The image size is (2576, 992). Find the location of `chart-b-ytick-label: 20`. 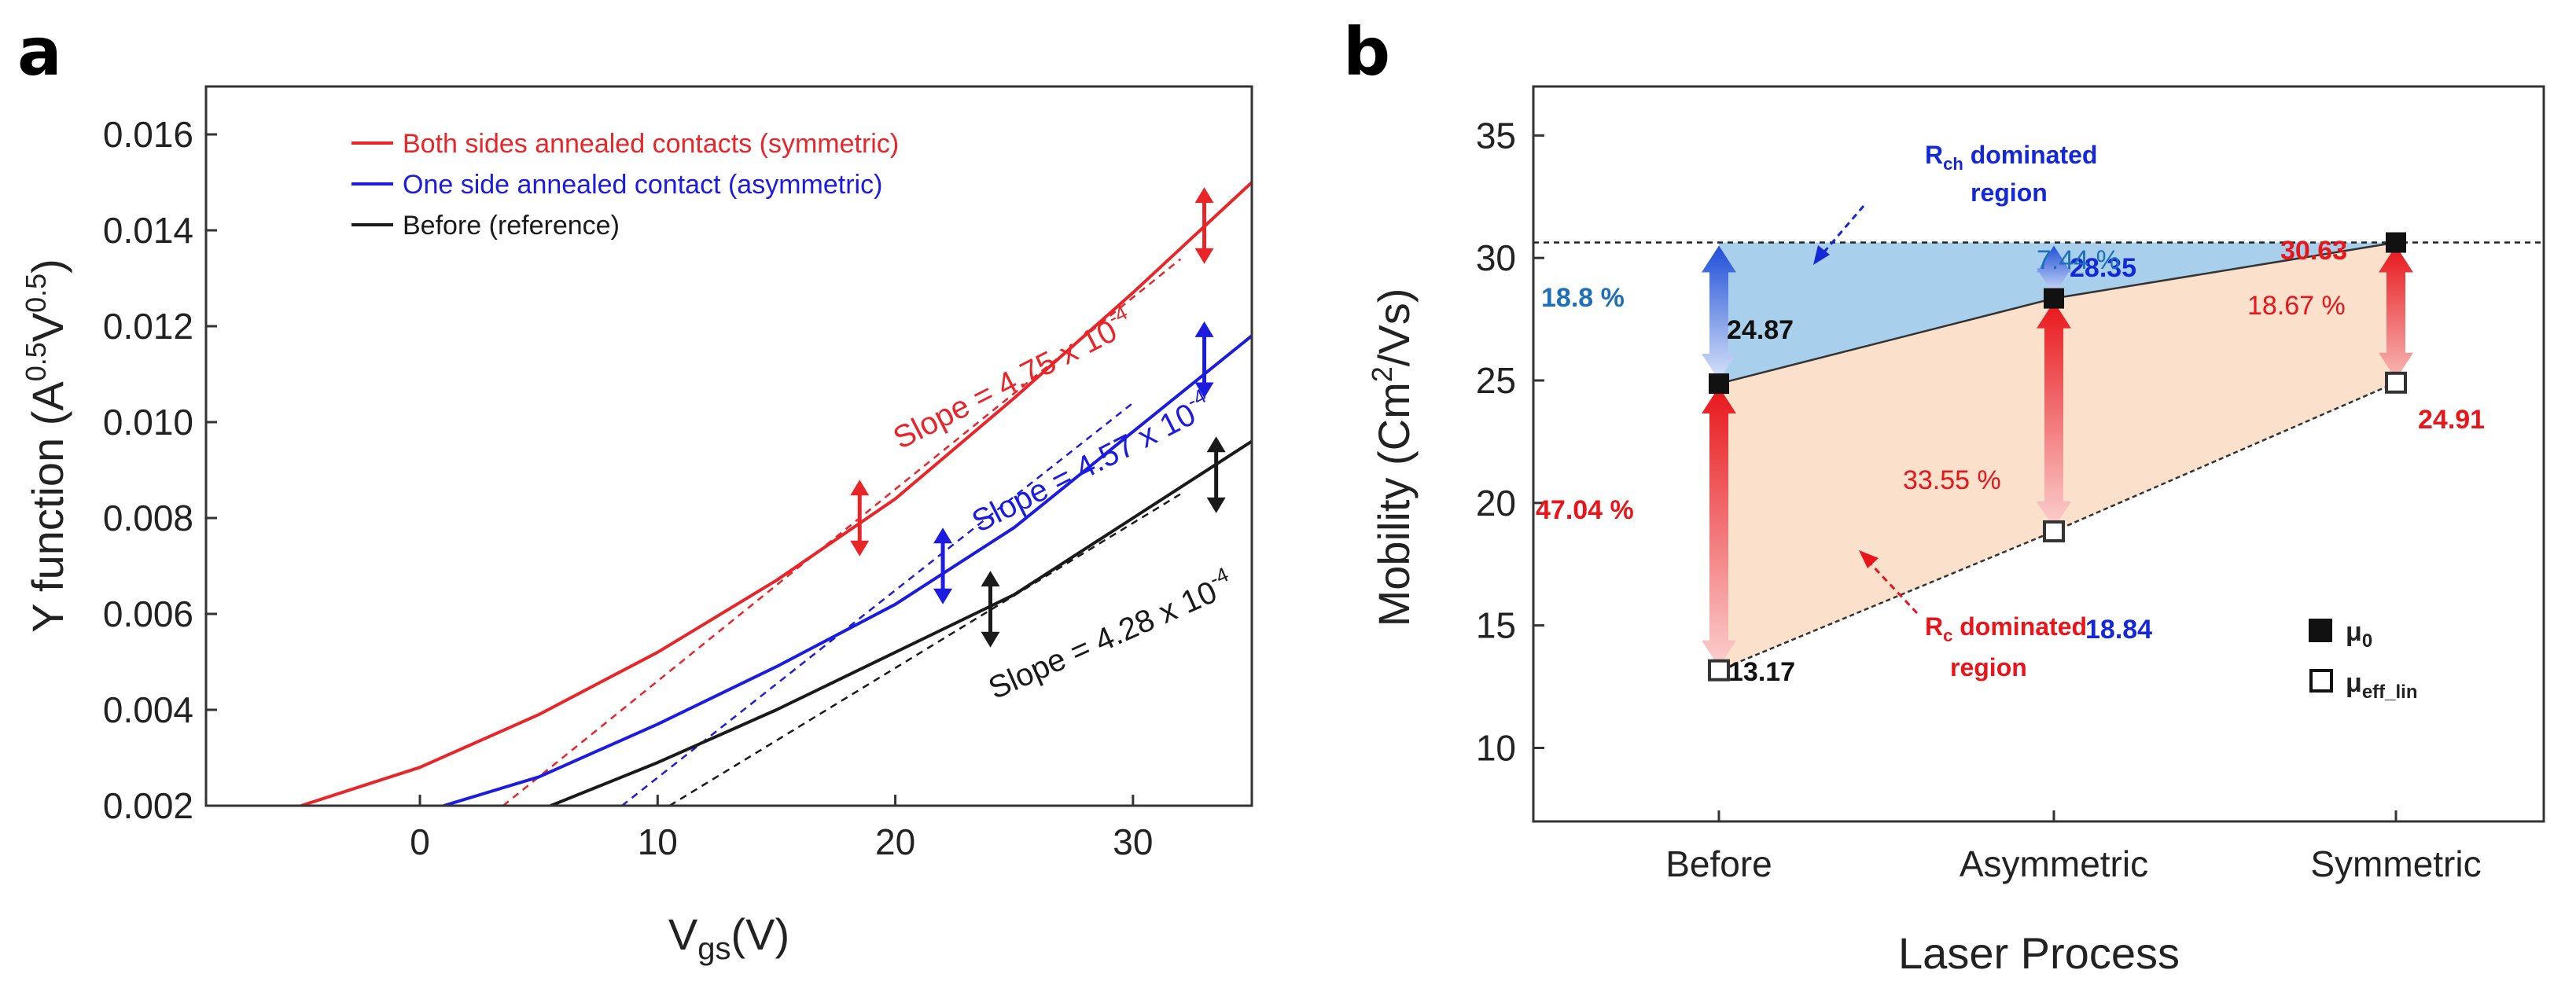

chart-b-ytick-label: 20 is located at coordinates (1496, 503).